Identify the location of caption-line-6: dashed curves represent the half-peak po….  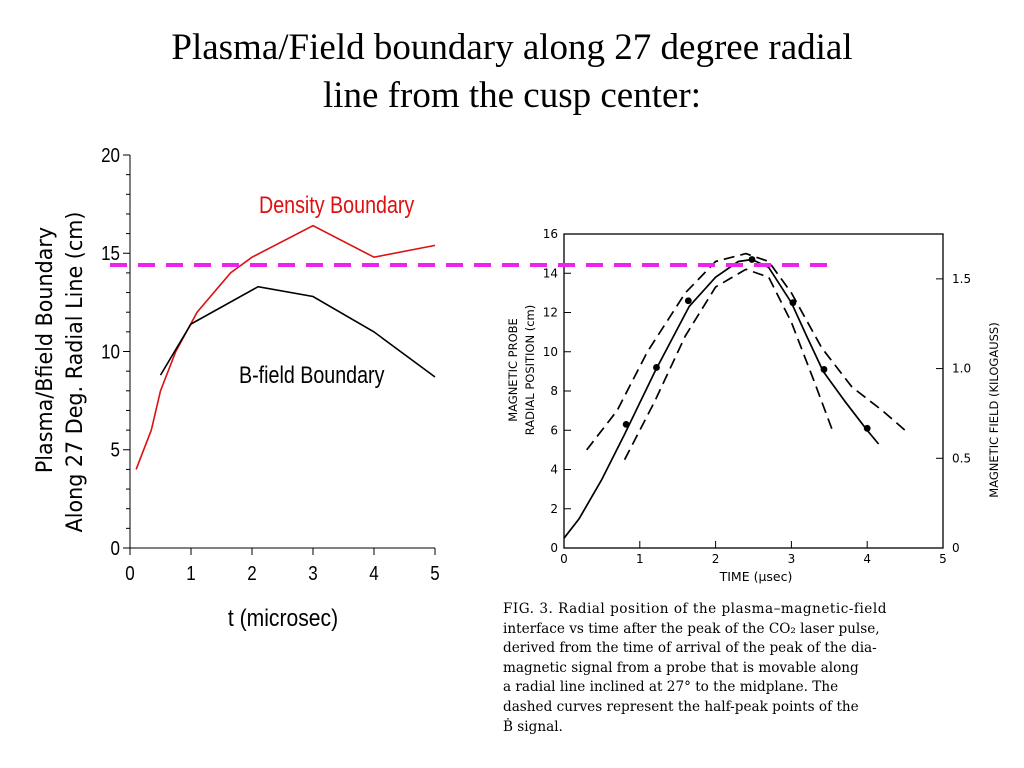
(681, 706).